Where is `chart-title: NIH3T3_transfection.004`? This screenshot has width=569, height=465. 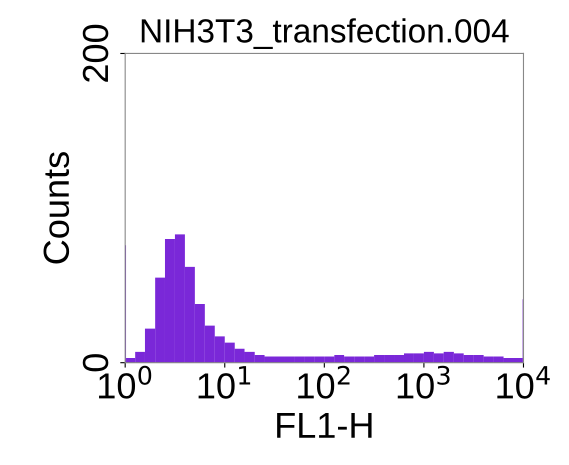 chart-title: NIH3T3_transfection.004 is located at coordinates (325, 33).